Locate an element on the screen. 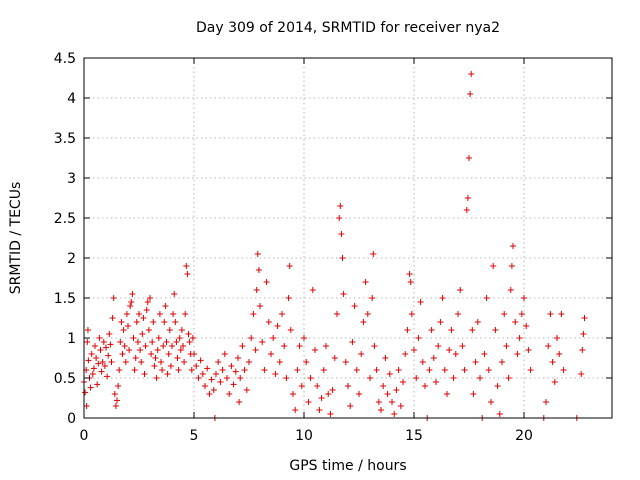 This screenshot has width=640, height=480. y-tick-label: 3 is located at coordinates (71, 179).